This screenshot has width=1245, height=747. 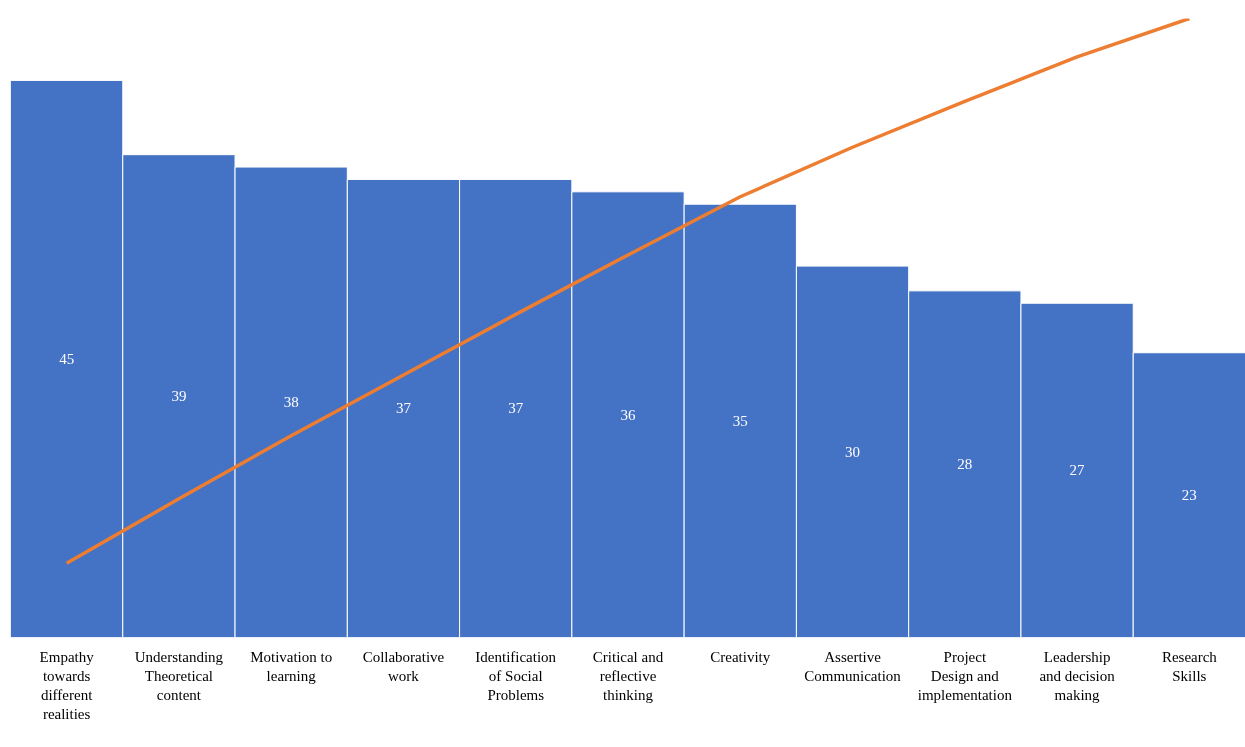 What do you see at coordinates (853, 666) in the screenshot?
I see `x-tick-label: Assertive Communication` at bounding box center [853, 666].